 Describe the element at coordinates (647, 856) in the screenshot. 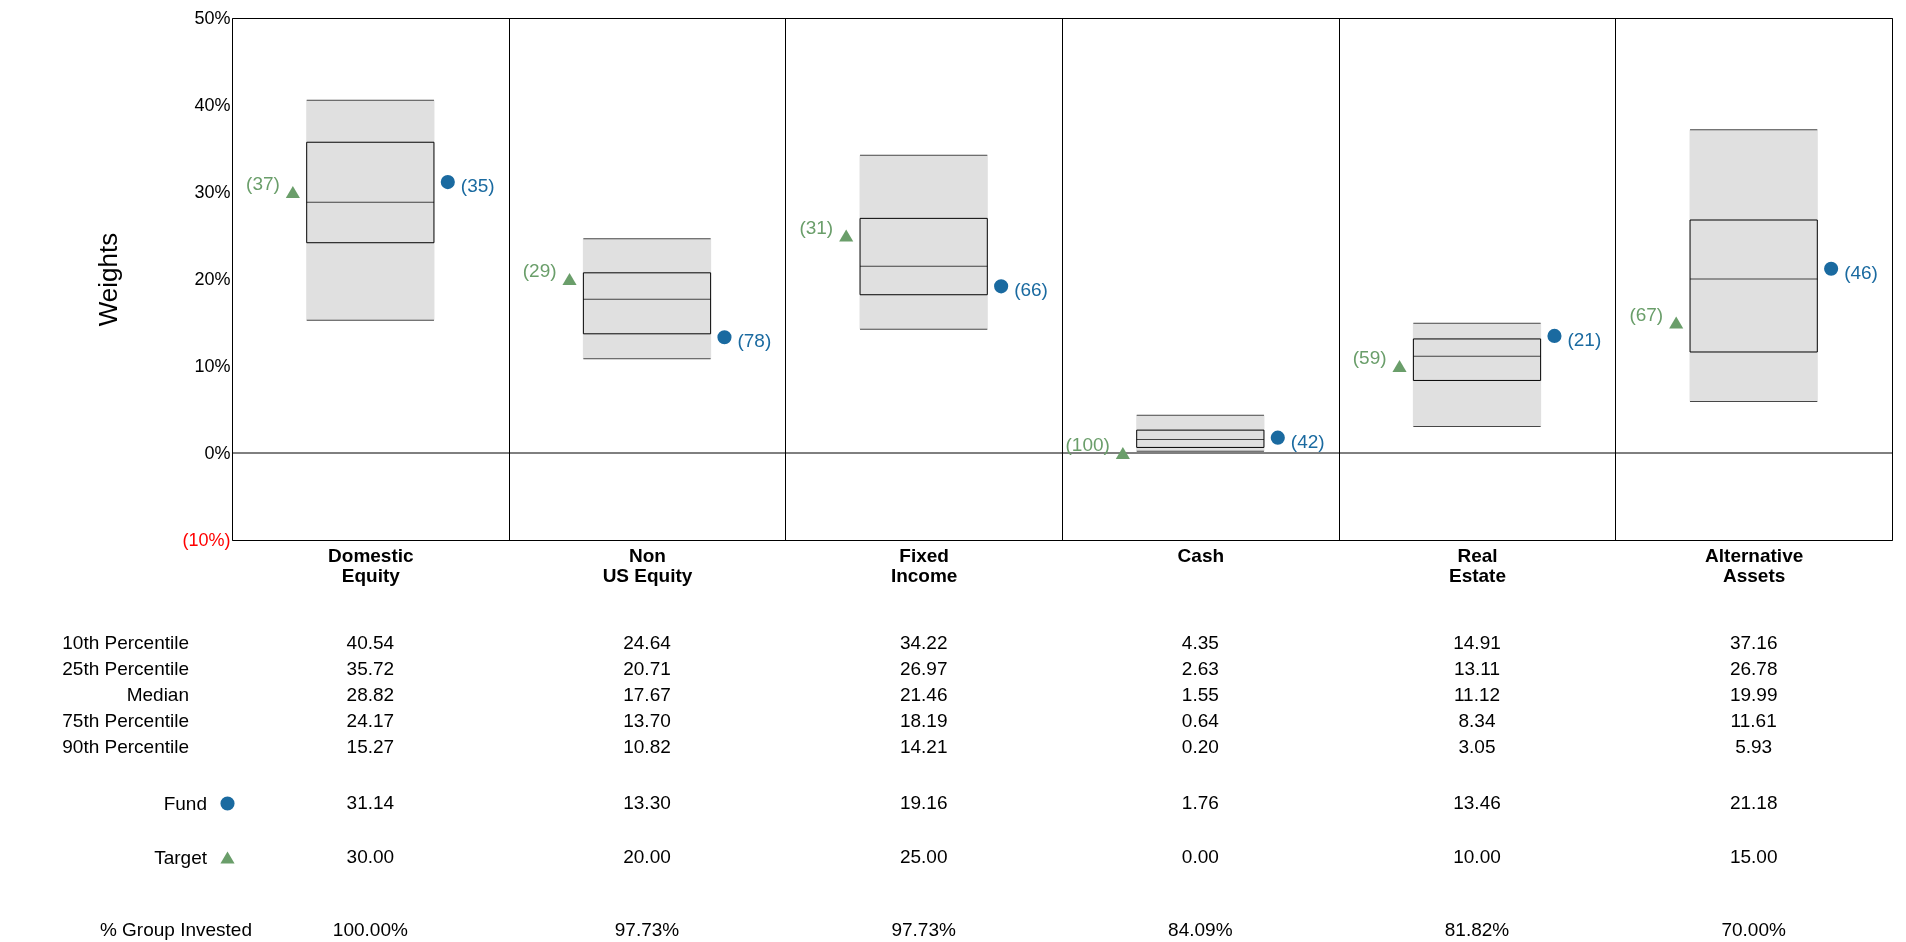

I see `text: 20.00` at that location.